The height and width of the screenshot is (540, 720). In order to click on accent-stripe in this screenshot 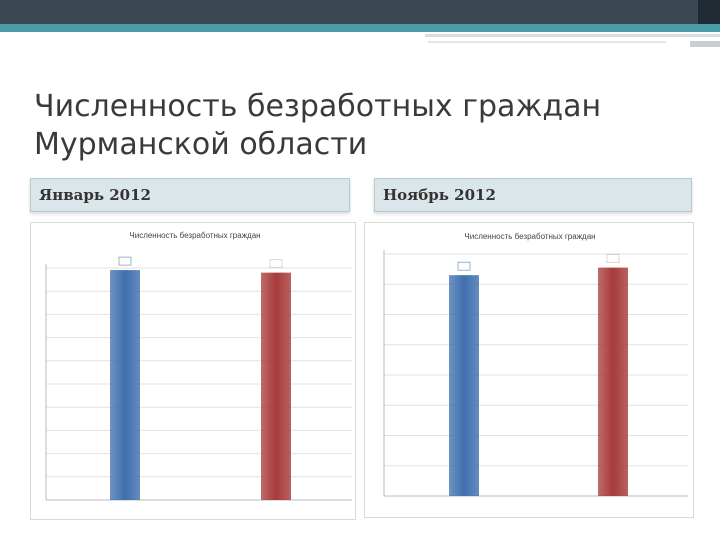, I will do `click(360, 28)`.